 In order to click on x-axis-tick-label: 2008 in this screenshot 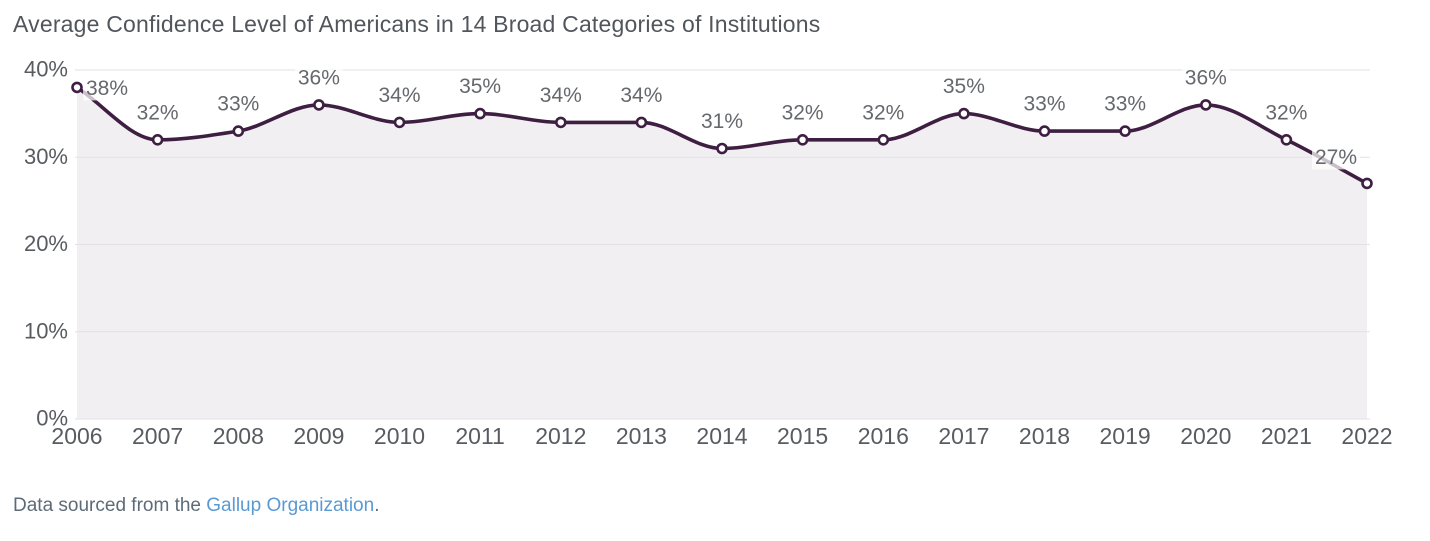, I will do `click(238, 436)`.